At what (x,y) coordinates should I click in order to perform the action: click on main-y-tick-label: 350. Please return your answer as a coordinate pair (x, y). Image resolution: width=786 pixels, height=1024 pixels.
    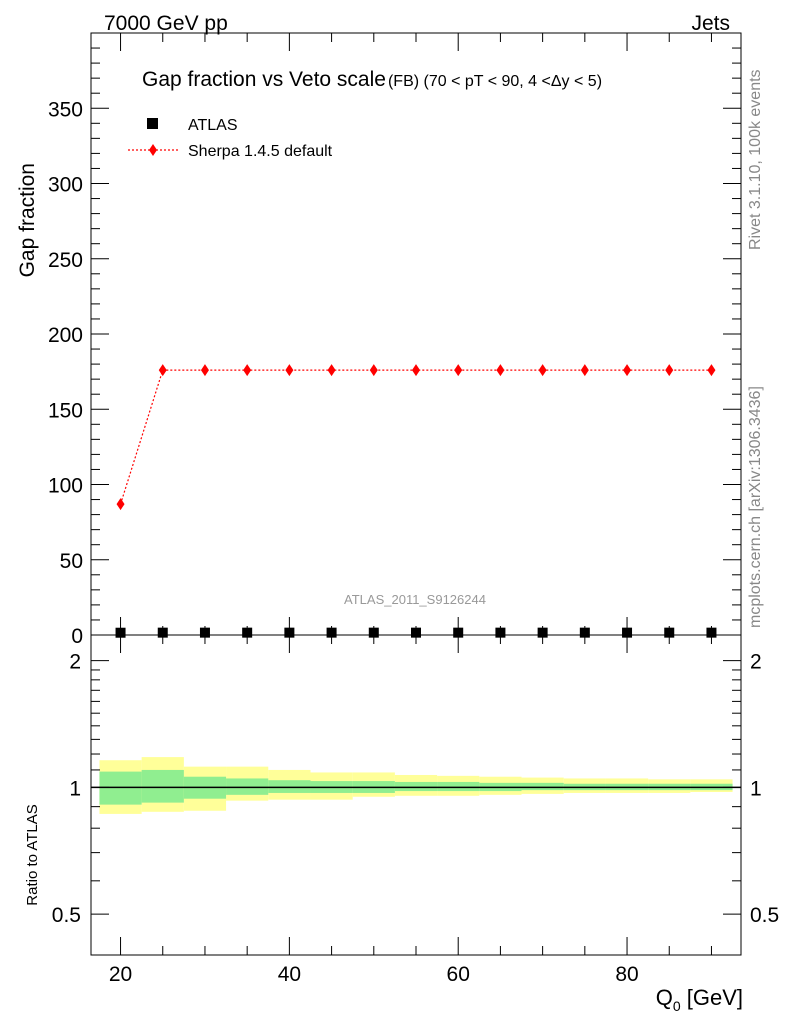
    Looking at the image, I should click on (65, 109).